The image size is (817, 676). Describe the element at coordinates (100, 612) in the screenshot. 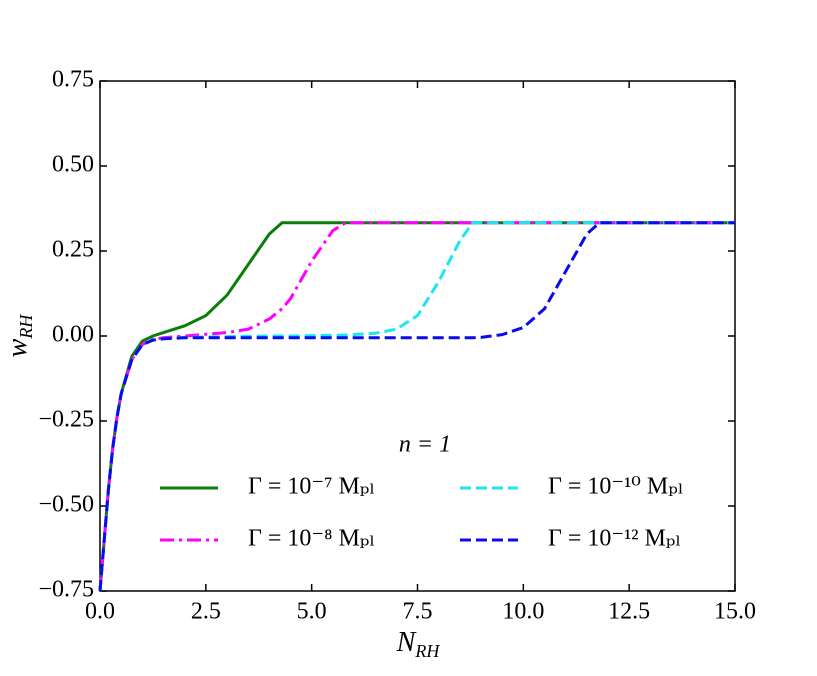

I see `x-tick-label: 0.0` at that location.